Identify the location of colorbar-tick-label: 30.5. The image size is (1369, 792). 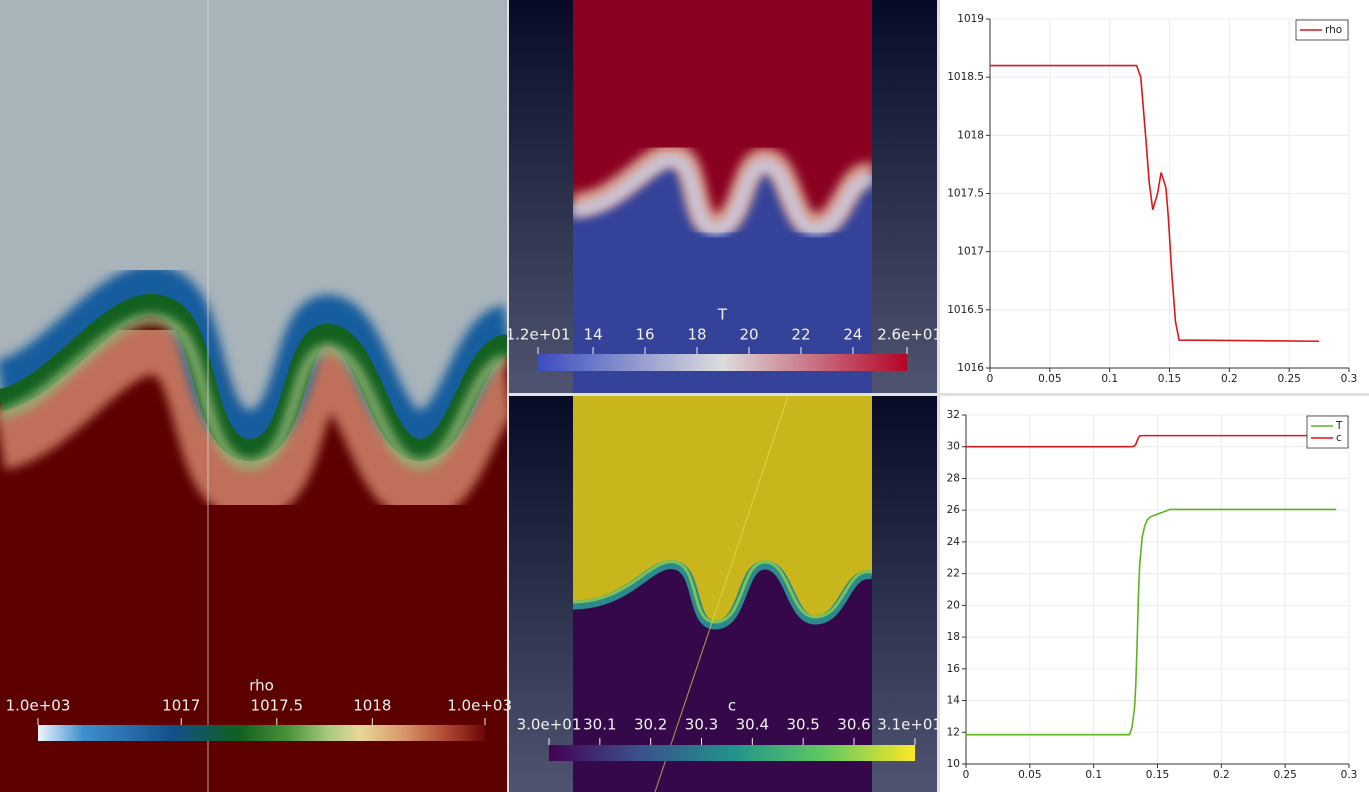
(802, 725).